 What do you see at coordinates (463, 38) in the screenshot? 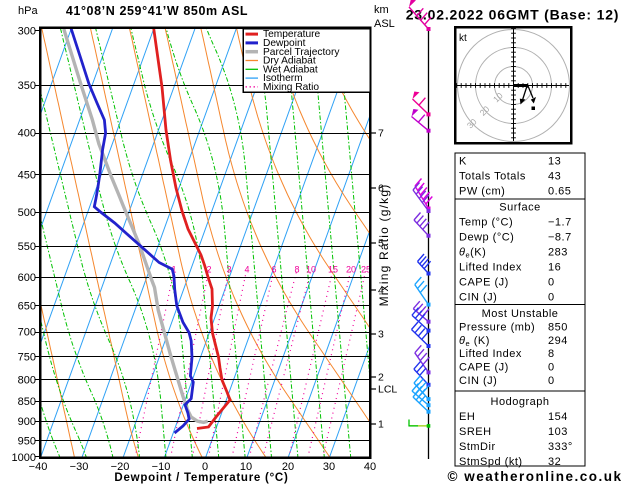
I see `svg-text: kt` at bounding box center [463, 38].